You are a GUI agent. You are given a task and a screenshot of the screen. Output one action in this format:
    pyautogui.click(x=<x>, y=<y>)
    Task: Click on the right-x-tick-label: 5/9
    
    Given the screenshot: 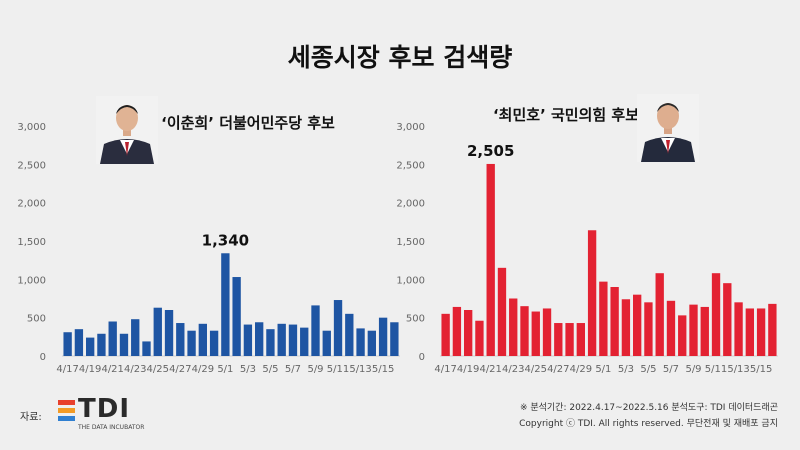 What is the action you would take?
    pyautogui.click(x=693, y=369)
    